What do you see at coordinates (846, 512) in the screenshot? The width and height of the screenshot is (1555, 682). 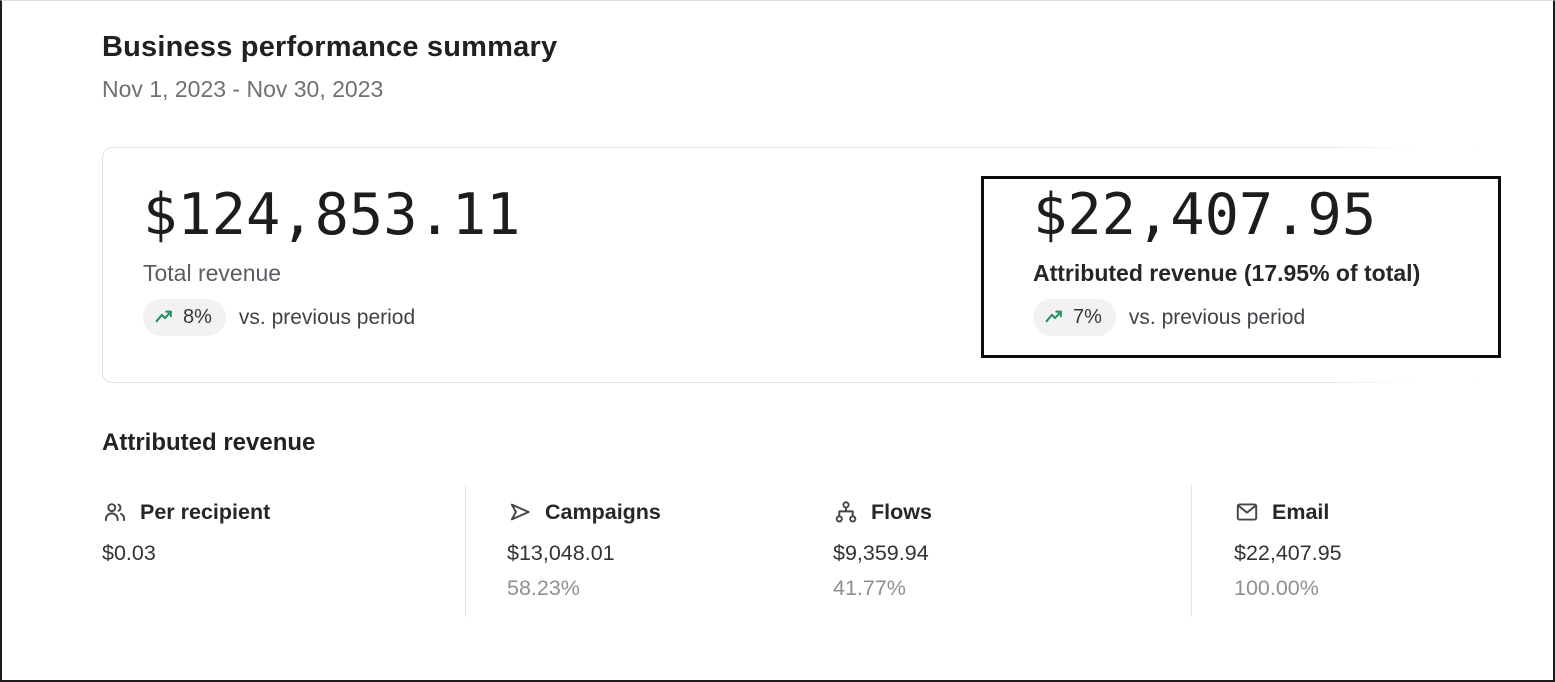 I see `flows-icon` at bounding box center [846, 512].